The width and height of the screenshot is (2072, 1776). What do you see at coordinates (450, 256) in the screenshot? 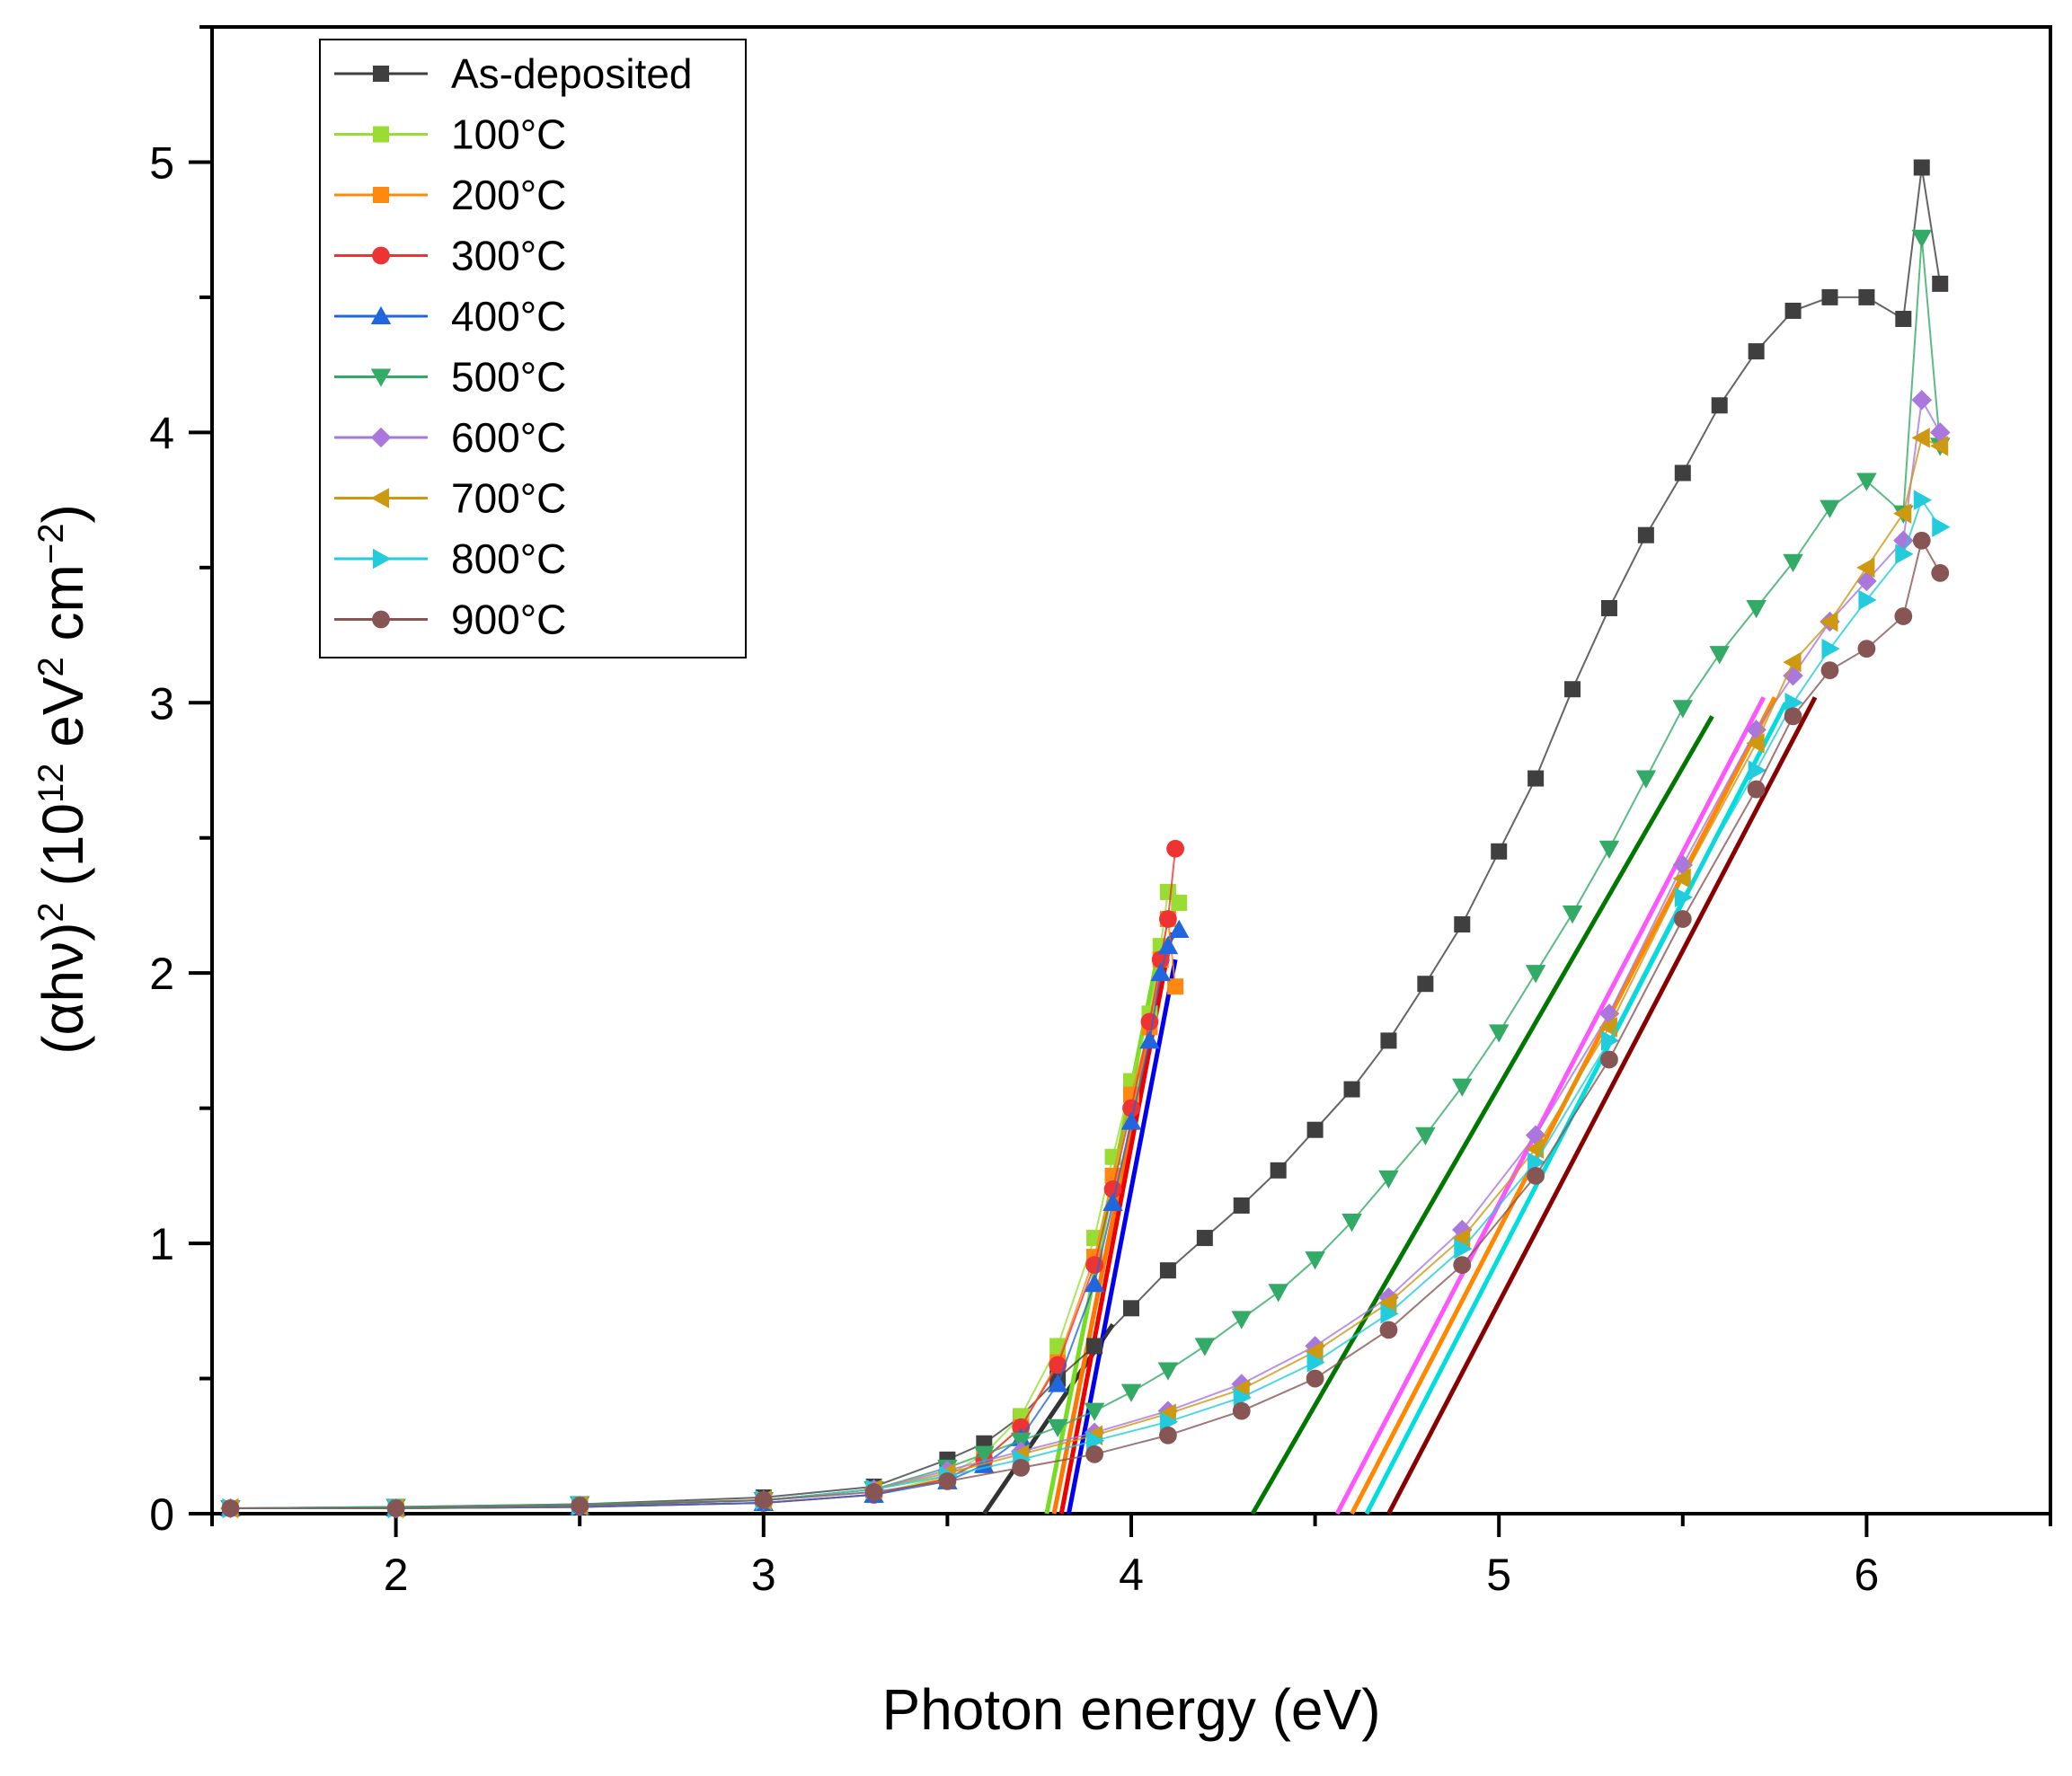
I see `legend-item: 300°C` at bounding box center [450, 256].